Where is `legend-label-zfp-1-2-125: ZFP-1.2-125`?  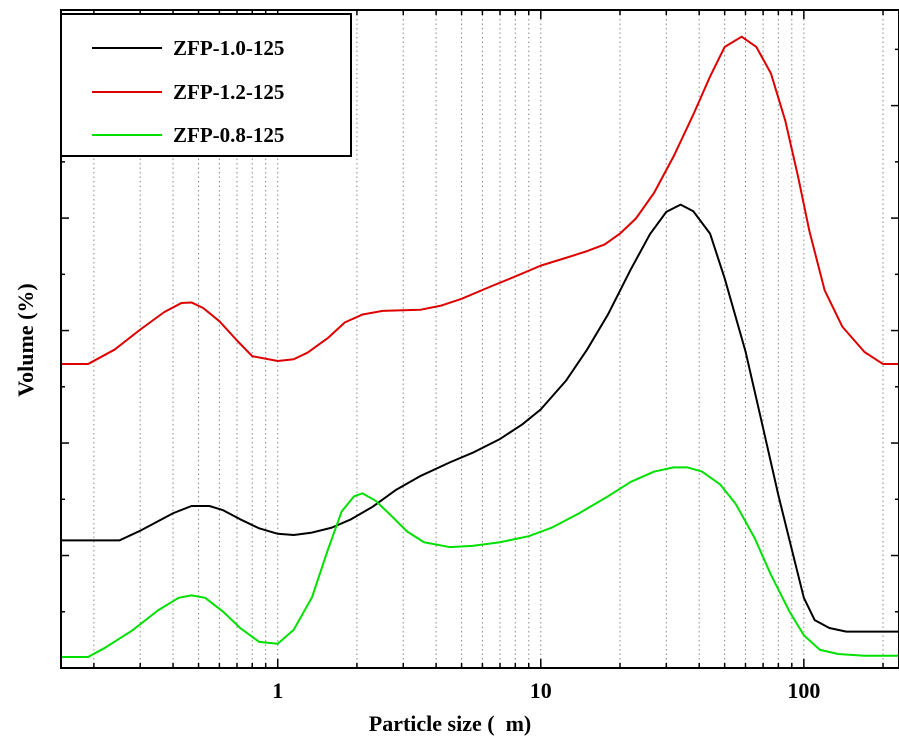 legend-label-zfp-1-2-125: ZFP-1.2-125 is located at coordinates (228, 92).